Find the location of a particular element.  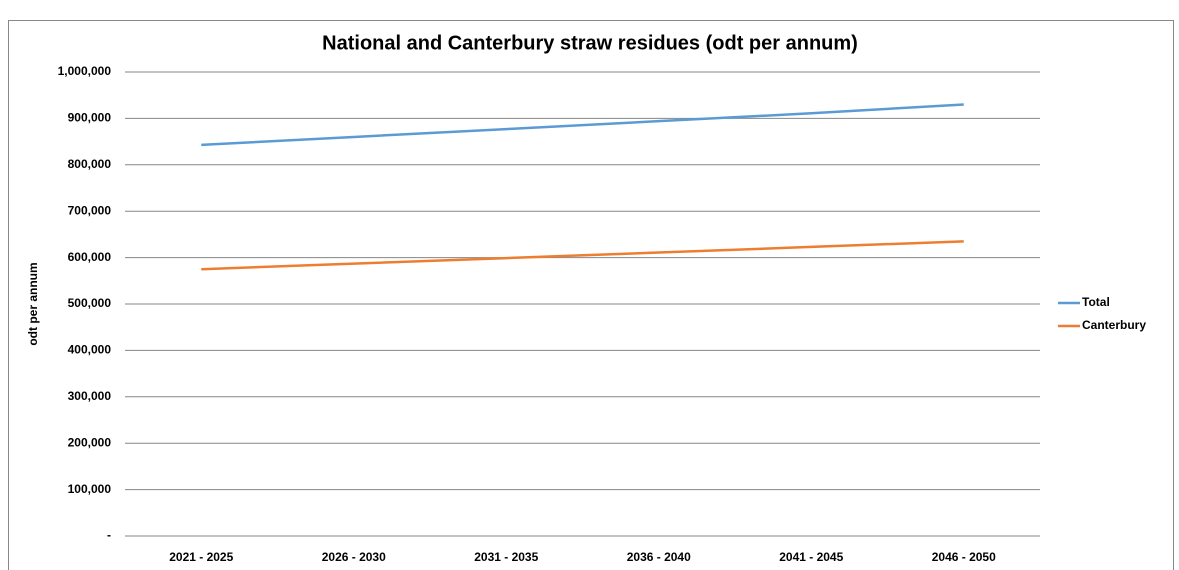

x-tick-label: 2046 - 2050 is located at coordinates (964, 557).